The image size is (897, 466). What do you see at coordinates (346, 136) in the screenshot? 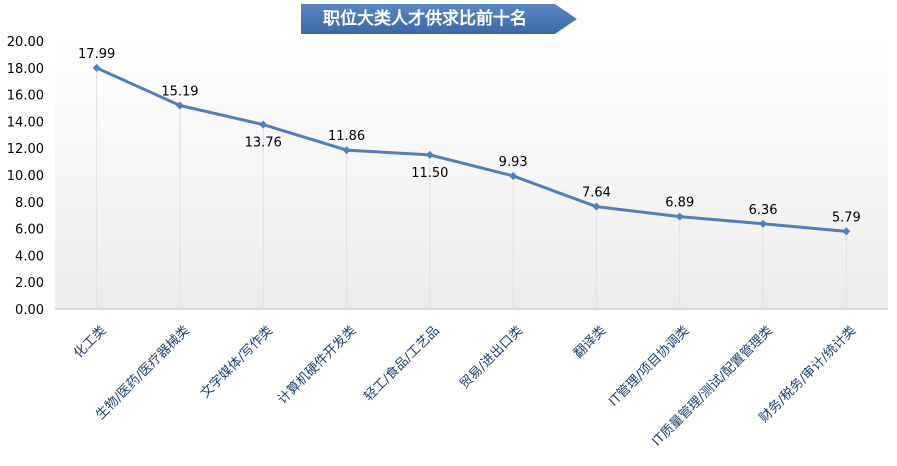
I see `data-label: 11.86` at bounding box center [346, 136].